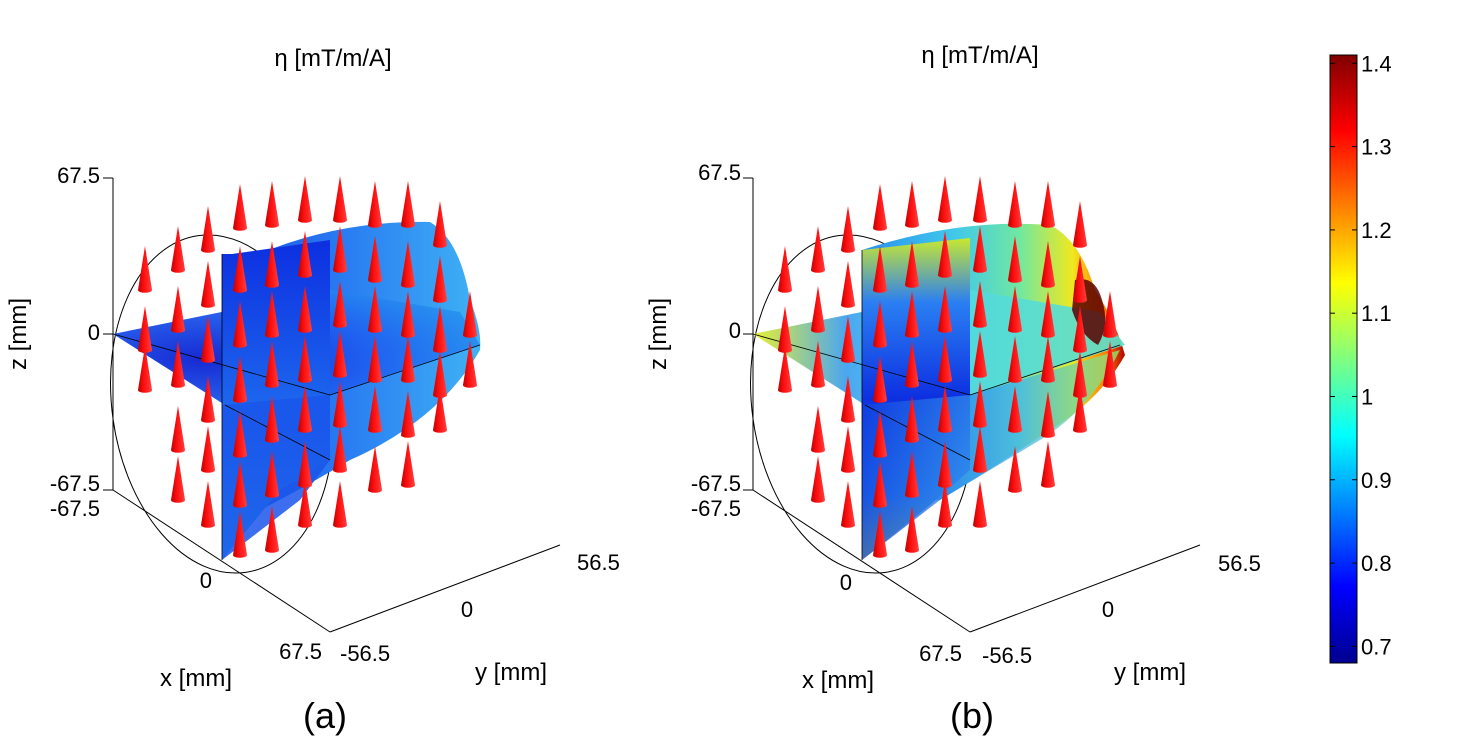  Describe the element at coordinates (332, 58) in the screenshot. I see `panel-a-title: η [mT/m/A]` at that location.